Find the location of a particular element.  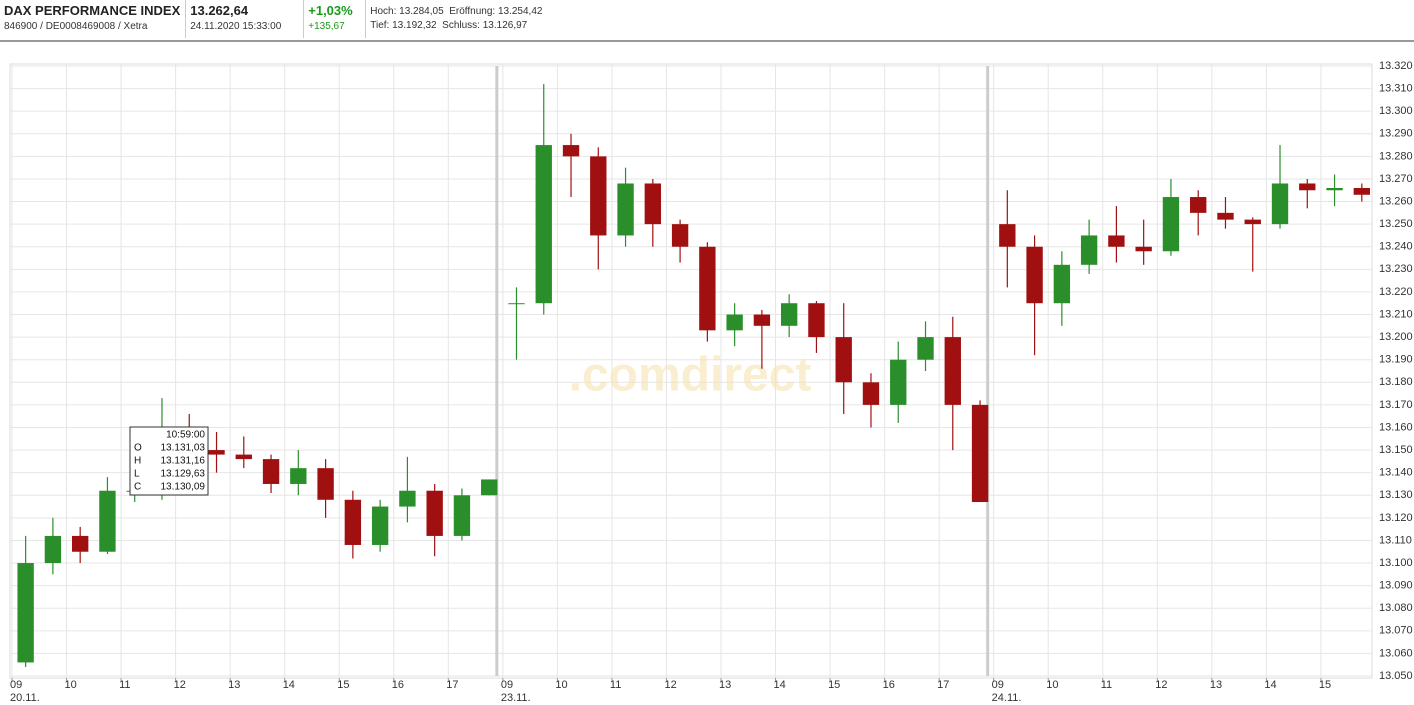

y-tick-label: 13.240 is located at coordinates (1396, 247).